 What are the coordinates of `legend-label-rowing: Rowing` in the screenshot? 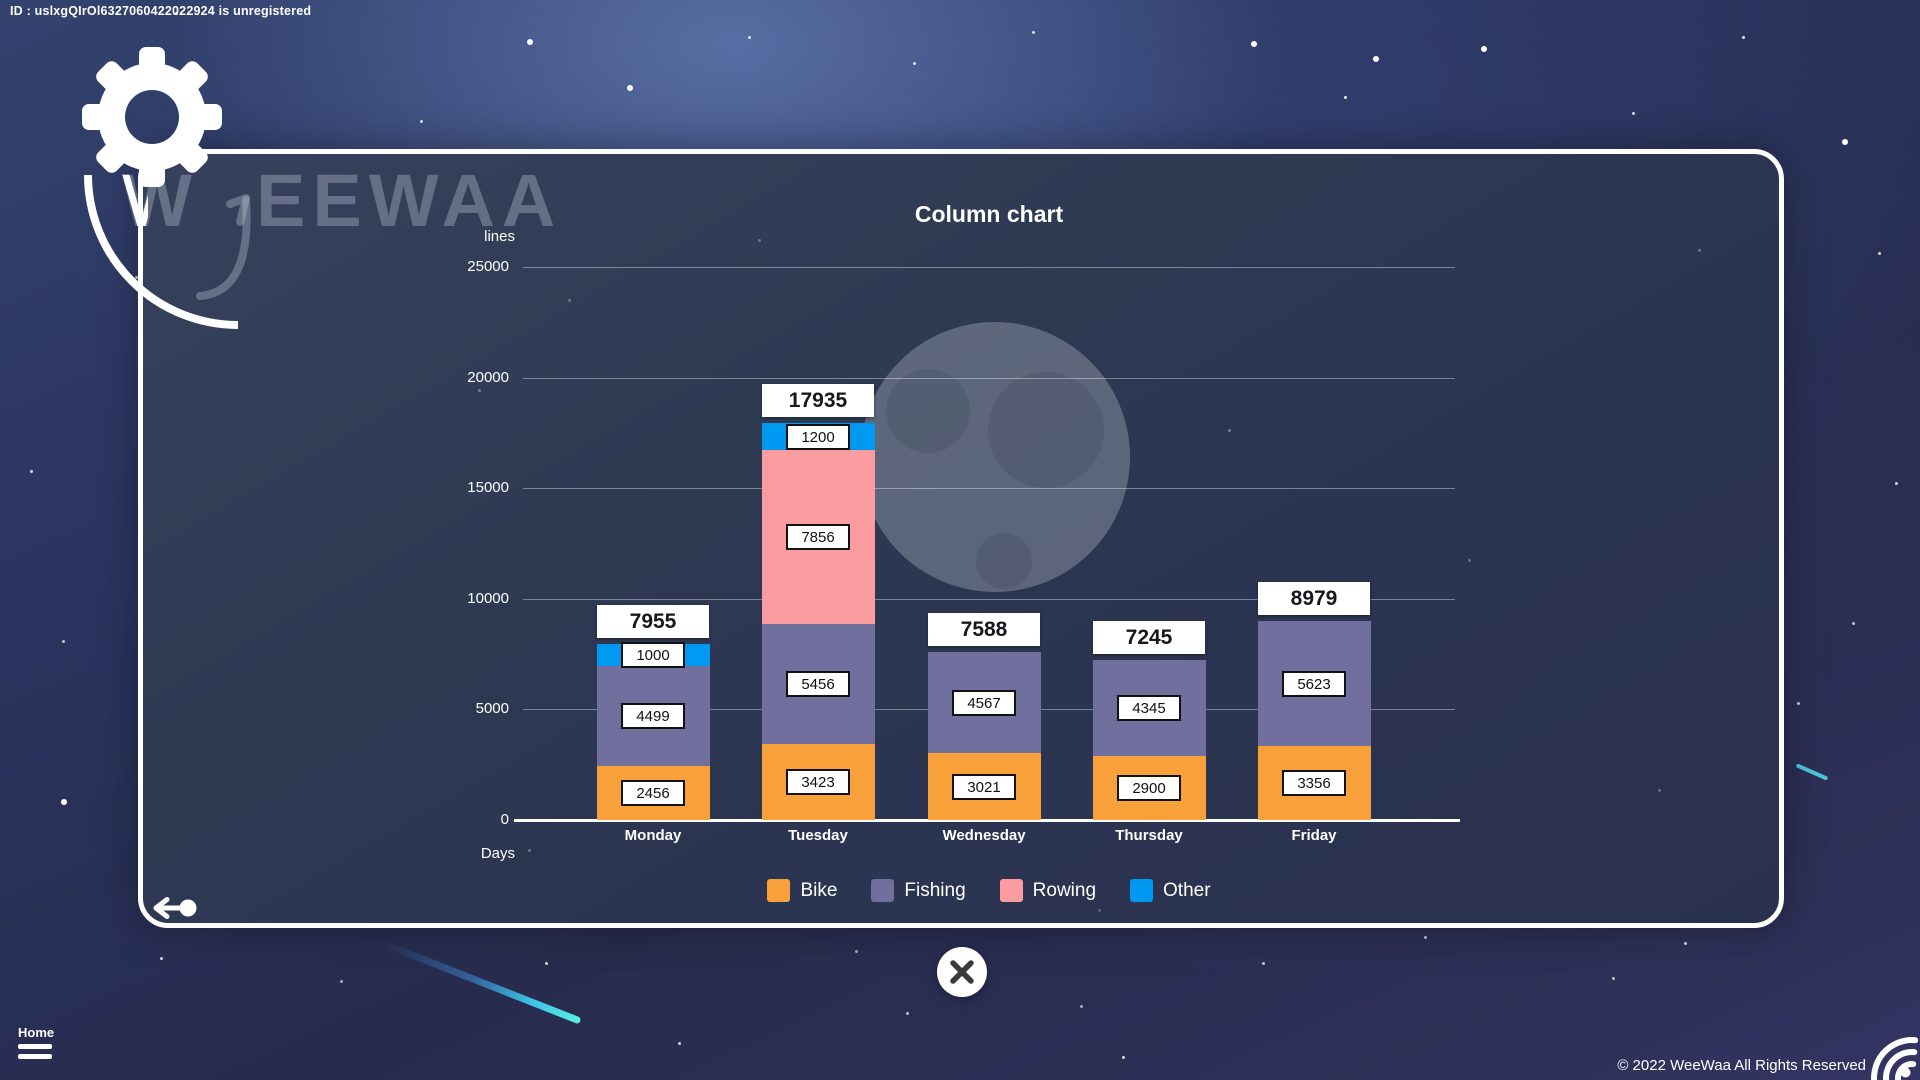 It's located at (1064, 890).